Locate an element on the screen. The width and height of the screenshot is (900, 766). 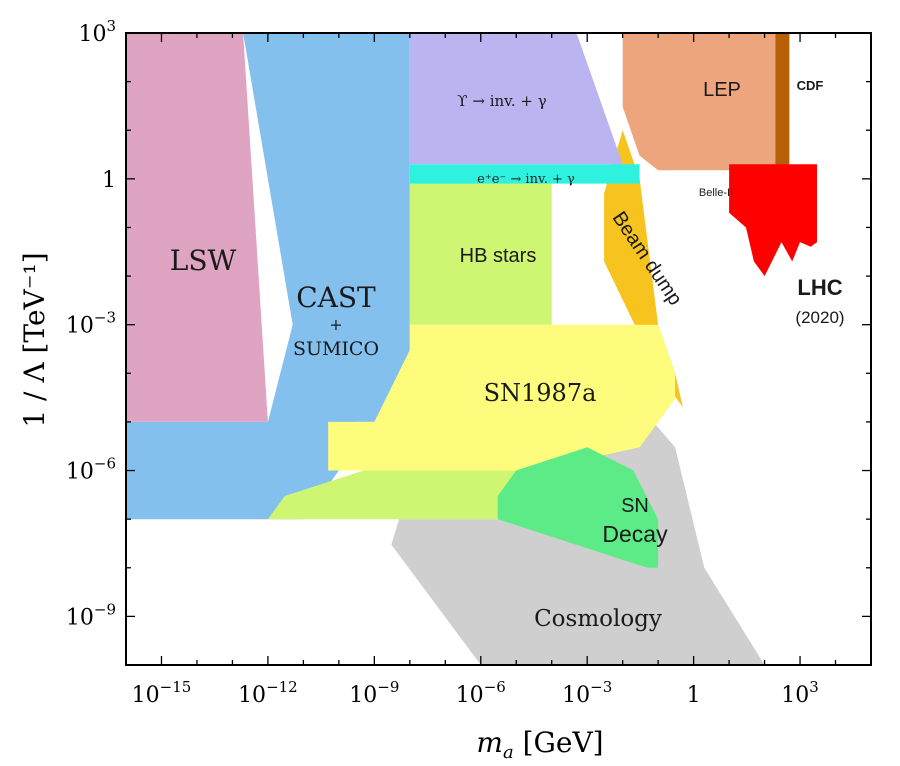
label-lhc-year: (2020) is located at coordinates (819, 317).